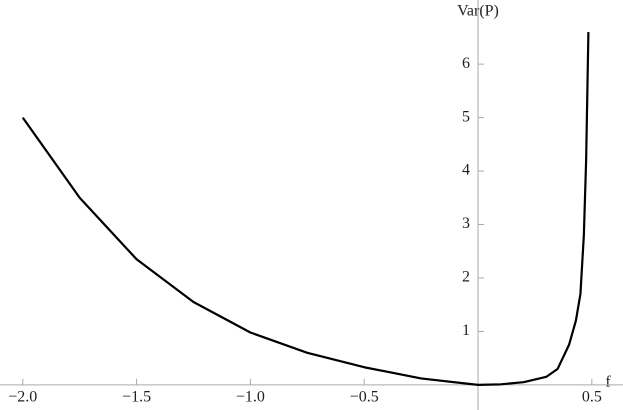 This screenshot has width=623, height=410. Describe the element at coordinates (466, 277) in the screenshot. I see `y-tick-label: 2` at that location.